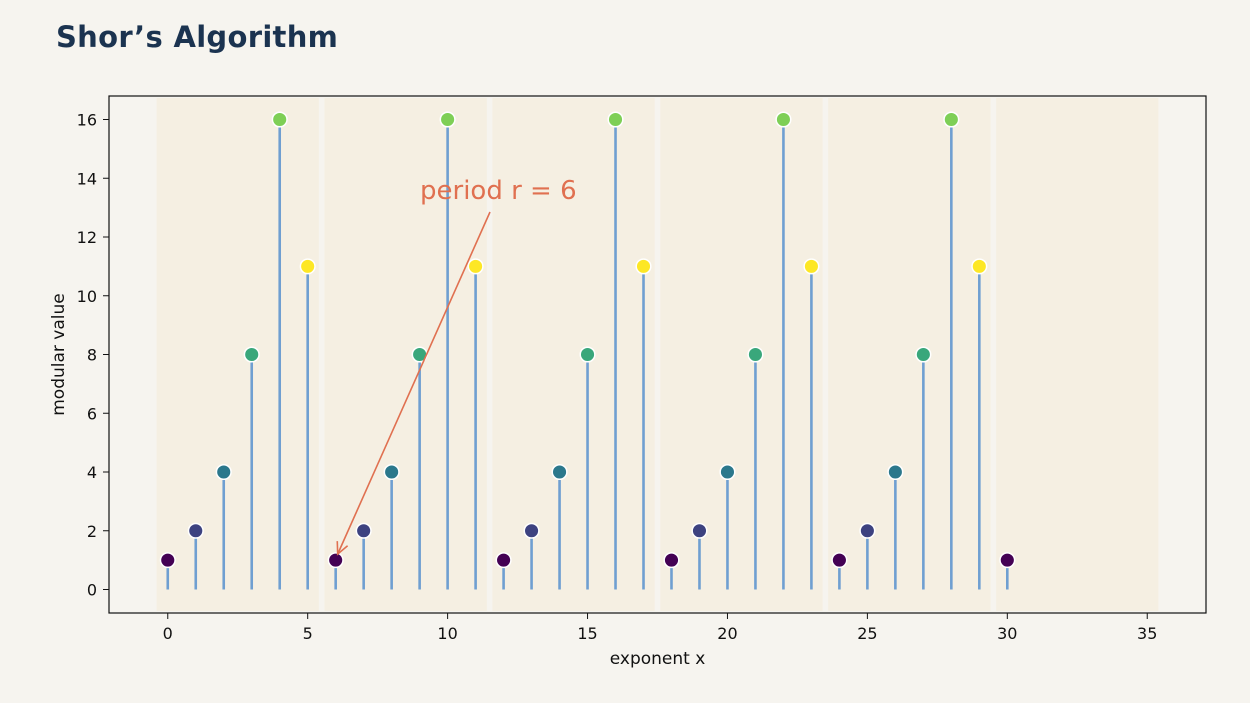  What do you see at coordinates (87, 120) in the screenshot?
I see `y-tick-label: 16` at bounding box center [87, 120].